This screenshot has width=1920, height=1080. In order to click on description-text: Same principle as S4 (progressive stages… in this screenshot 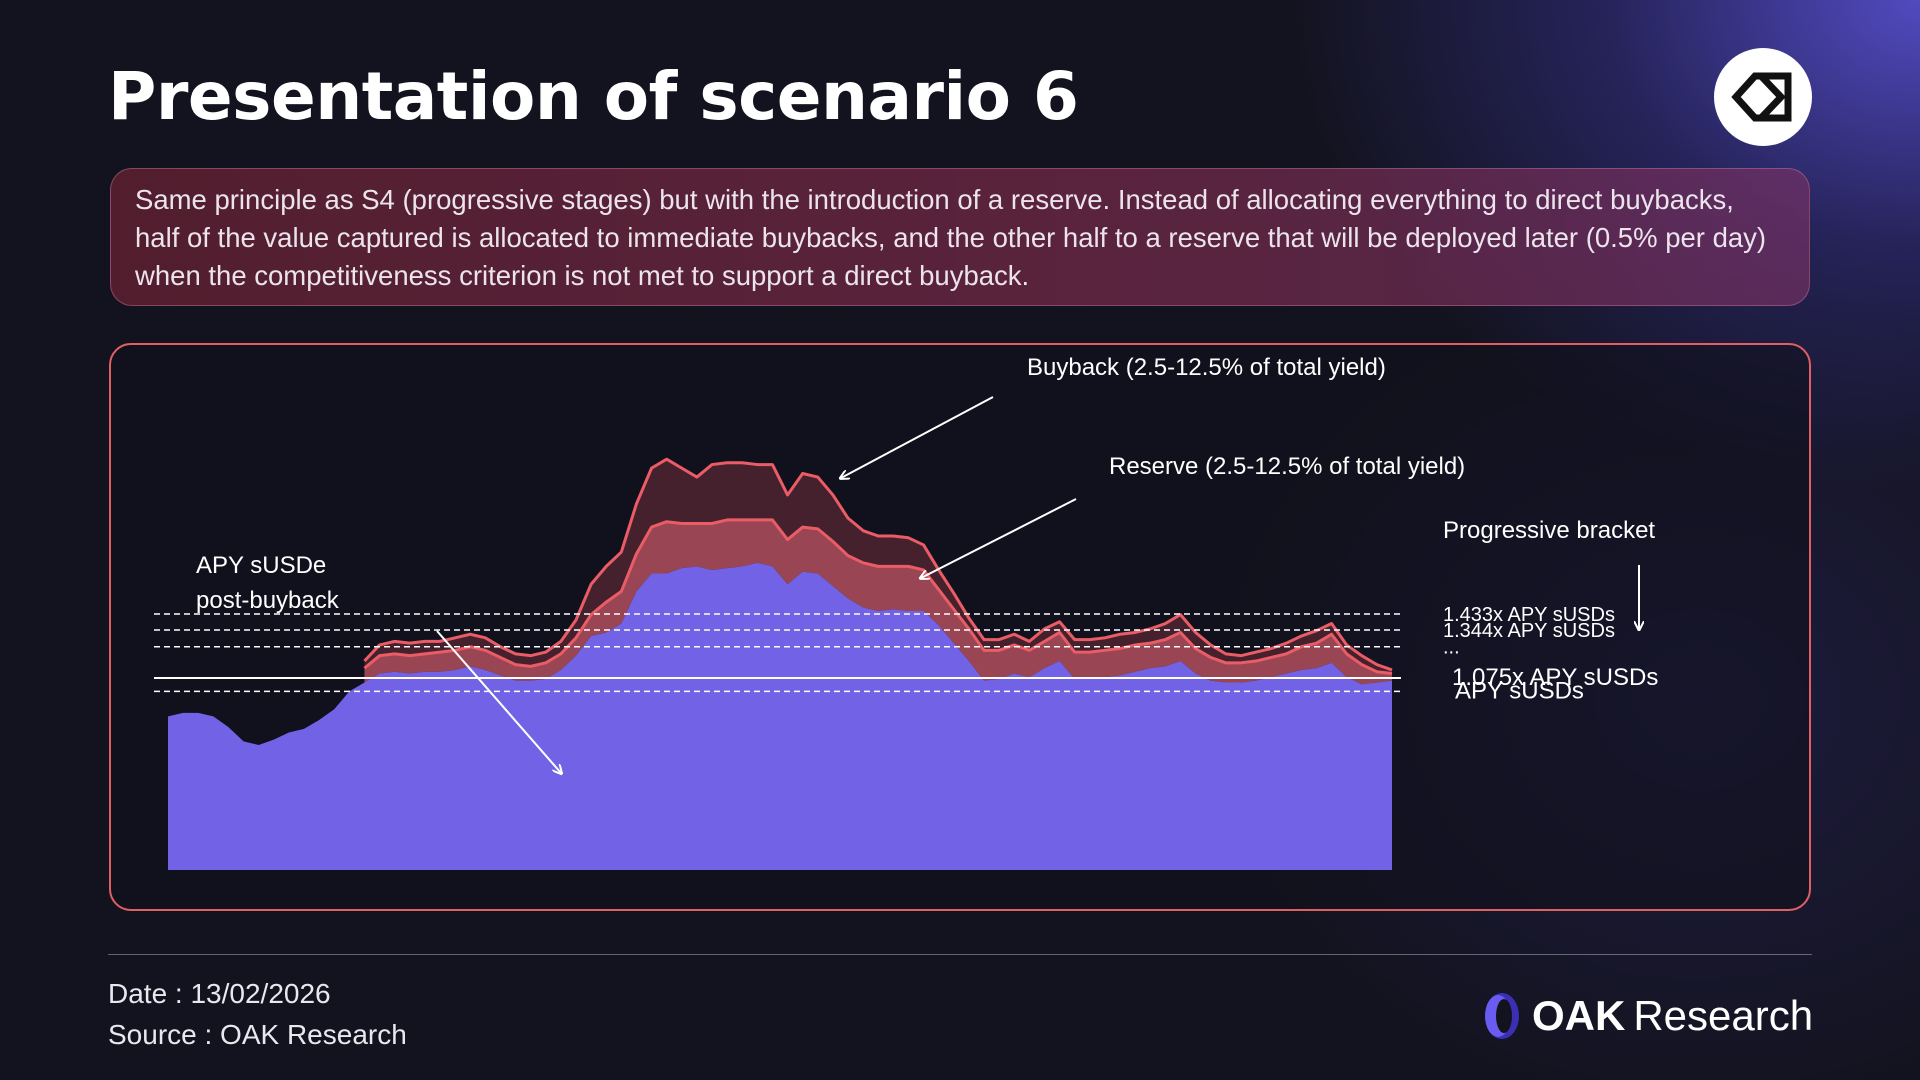, I will do `click(951, 237)`.